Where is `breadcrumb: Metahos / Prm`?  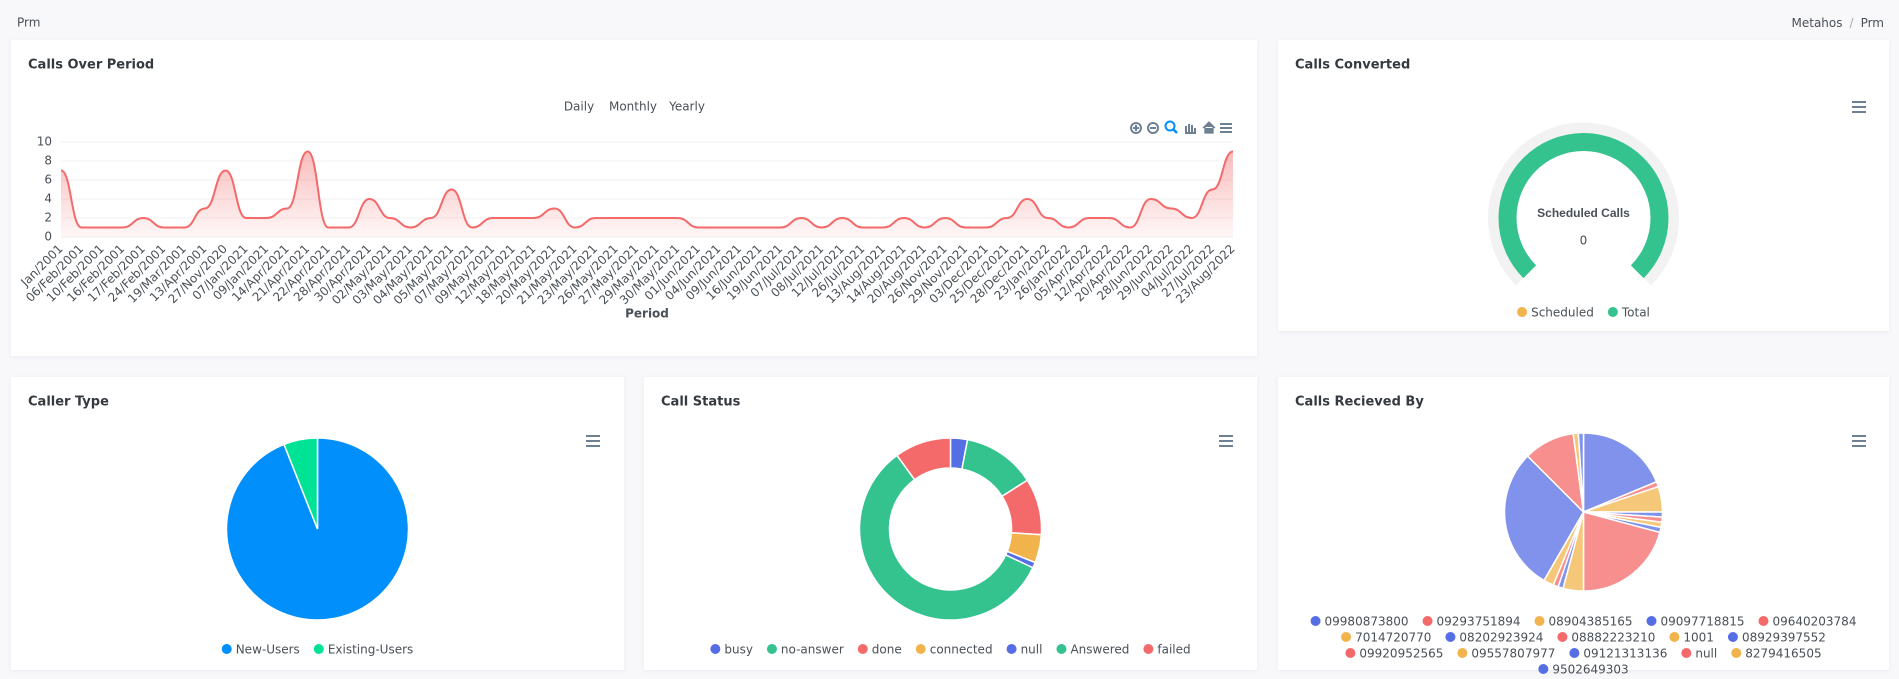
breadcrumb: Metahos / Prm is located at coordinates (1838, 23).